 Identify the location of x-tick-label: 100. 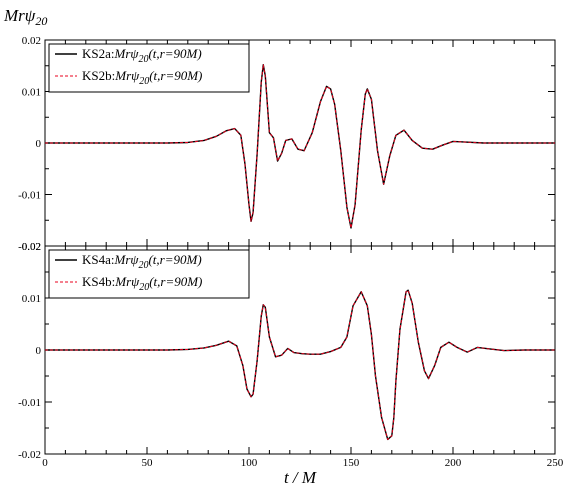
(249, 463).